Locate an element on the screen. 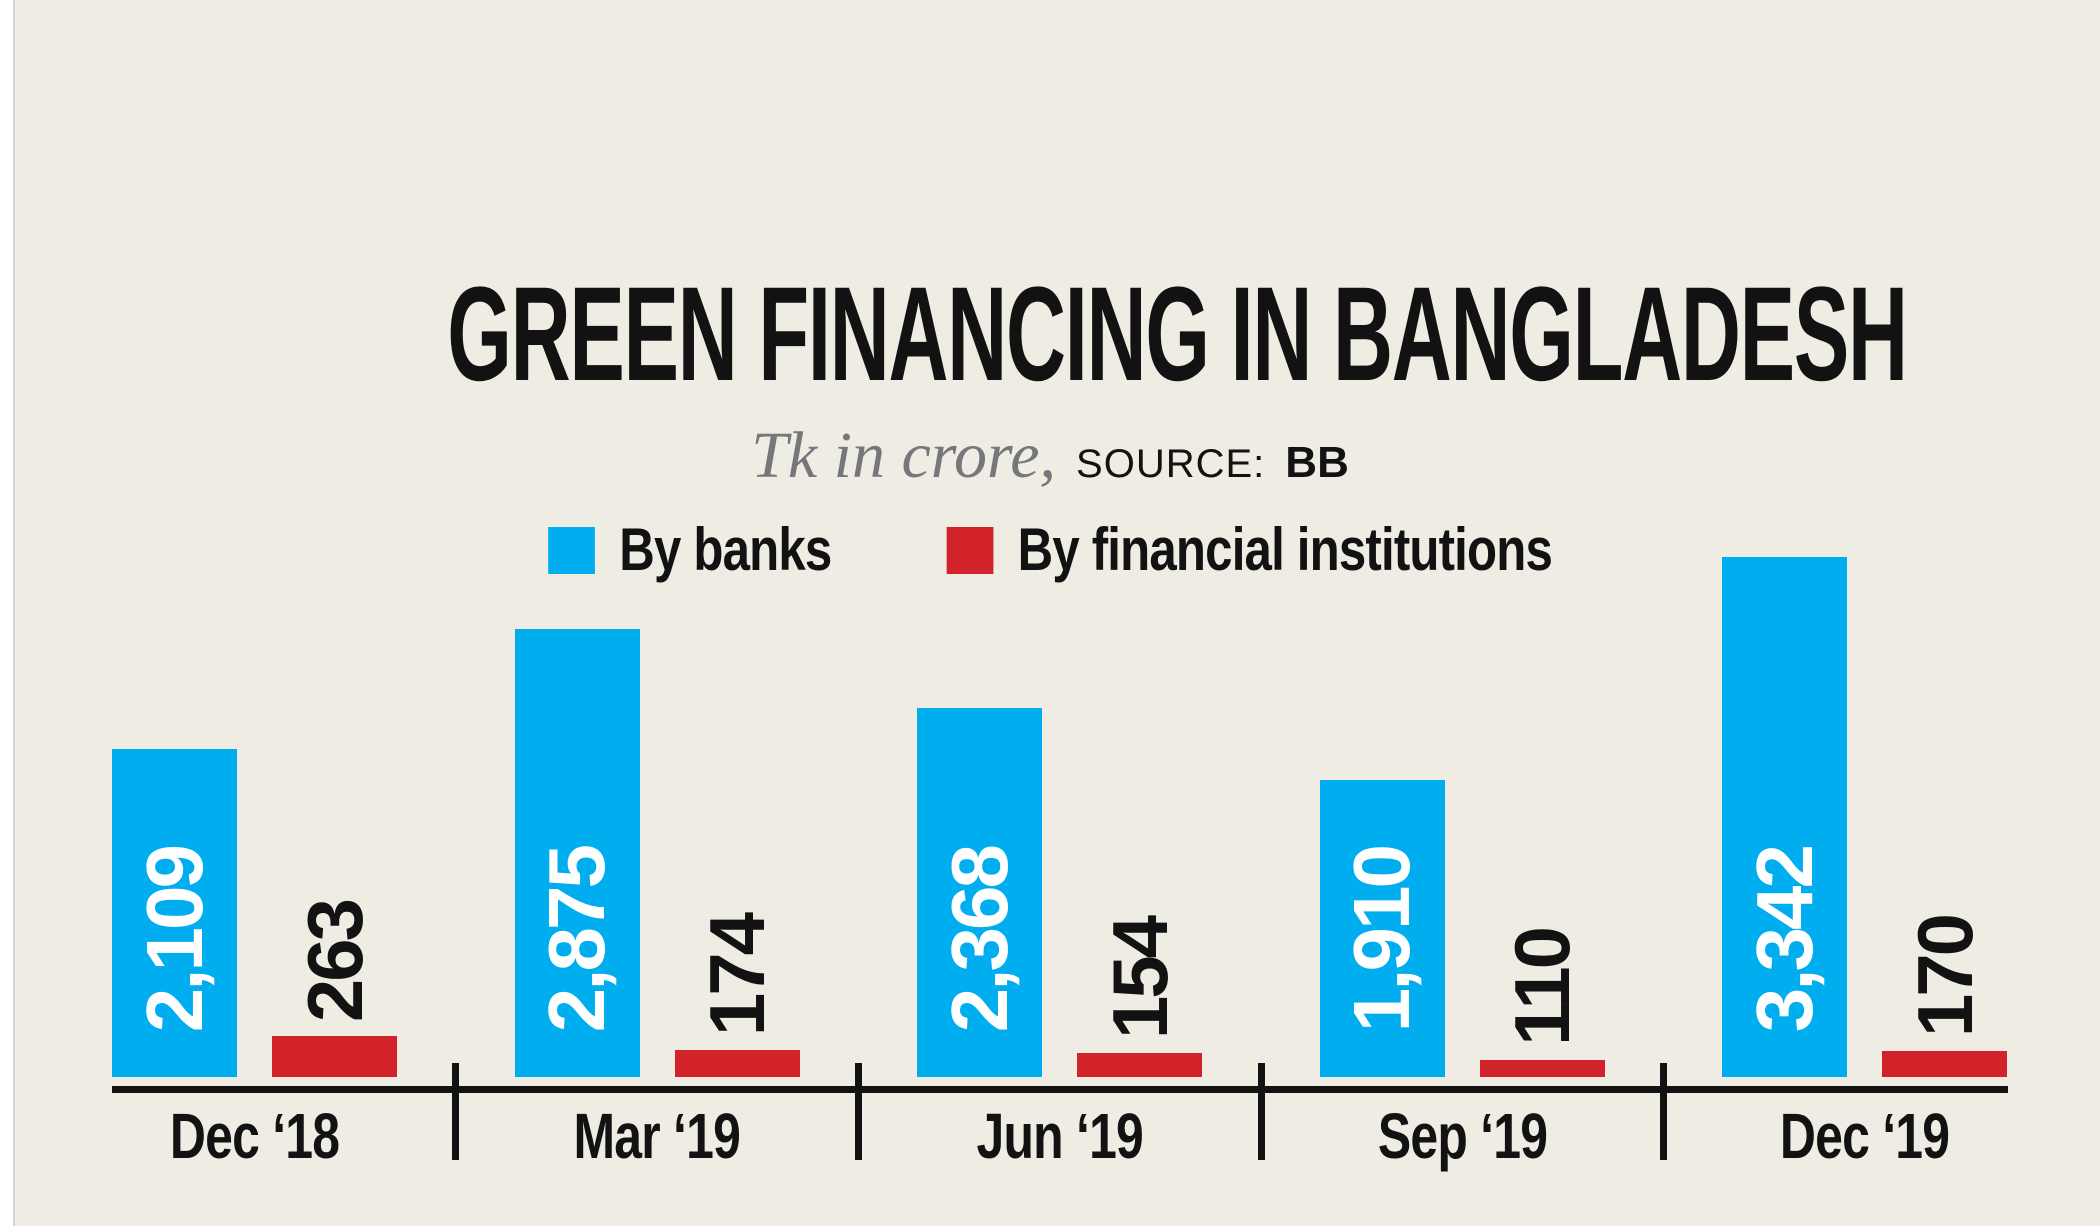 The height and width of the screenshot is (1226, 2100). bar-value-label-banks: 3,342 is located at coordinates (1784, 939).